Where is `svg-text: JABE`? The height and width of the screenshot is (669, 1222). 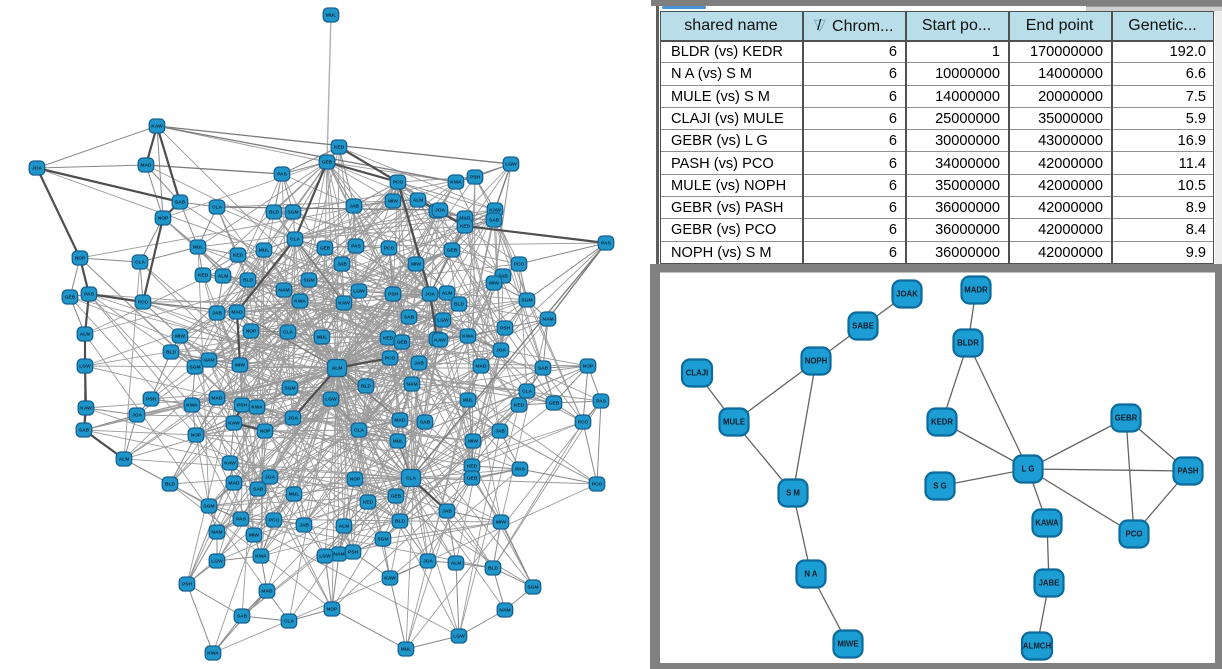
svg-text: JABE is located at coordinates (1049, 583).